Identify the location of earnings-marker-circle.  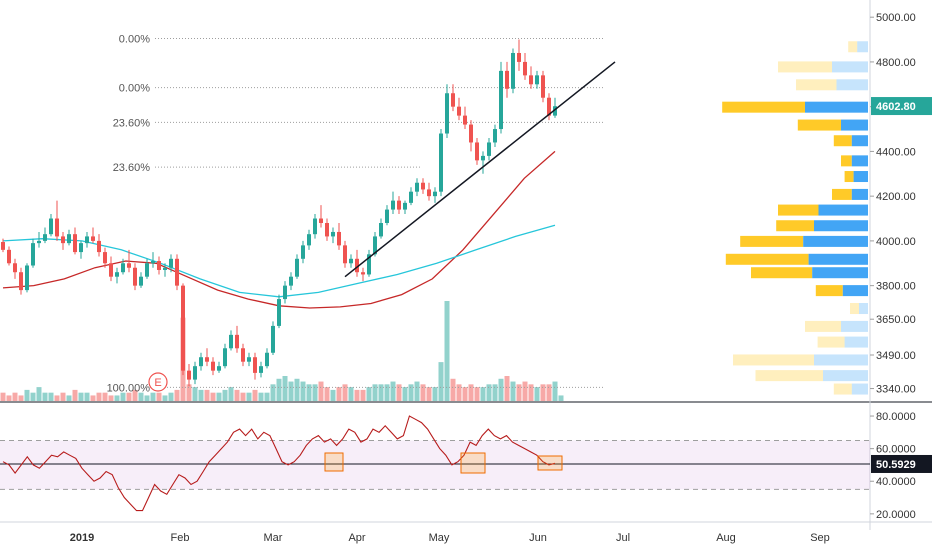
(158, 382).